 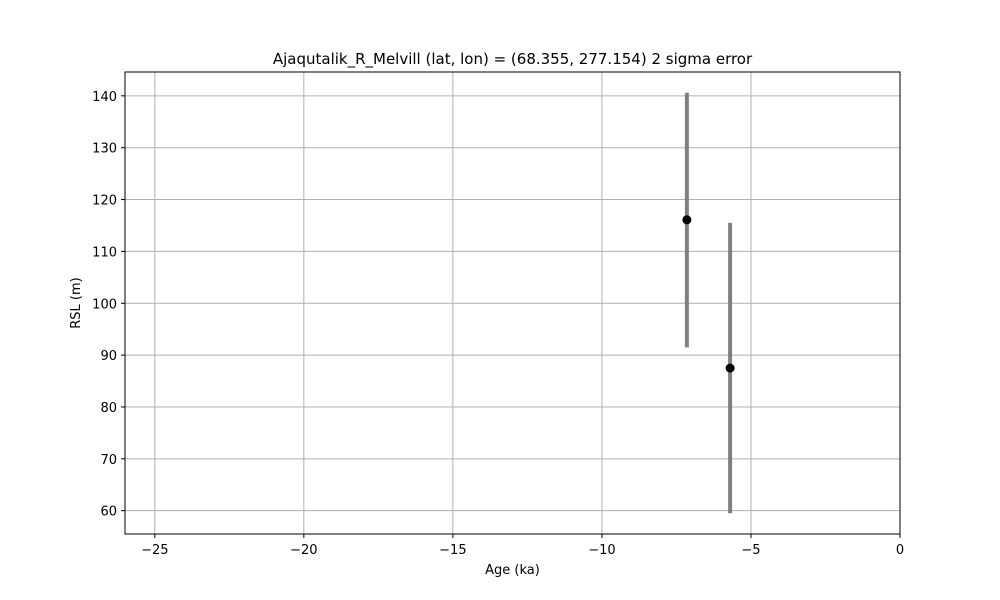 What do you see at coordinates (708, 294) in the screenshot?
I see `data-points` at bounding box center [708, 294].